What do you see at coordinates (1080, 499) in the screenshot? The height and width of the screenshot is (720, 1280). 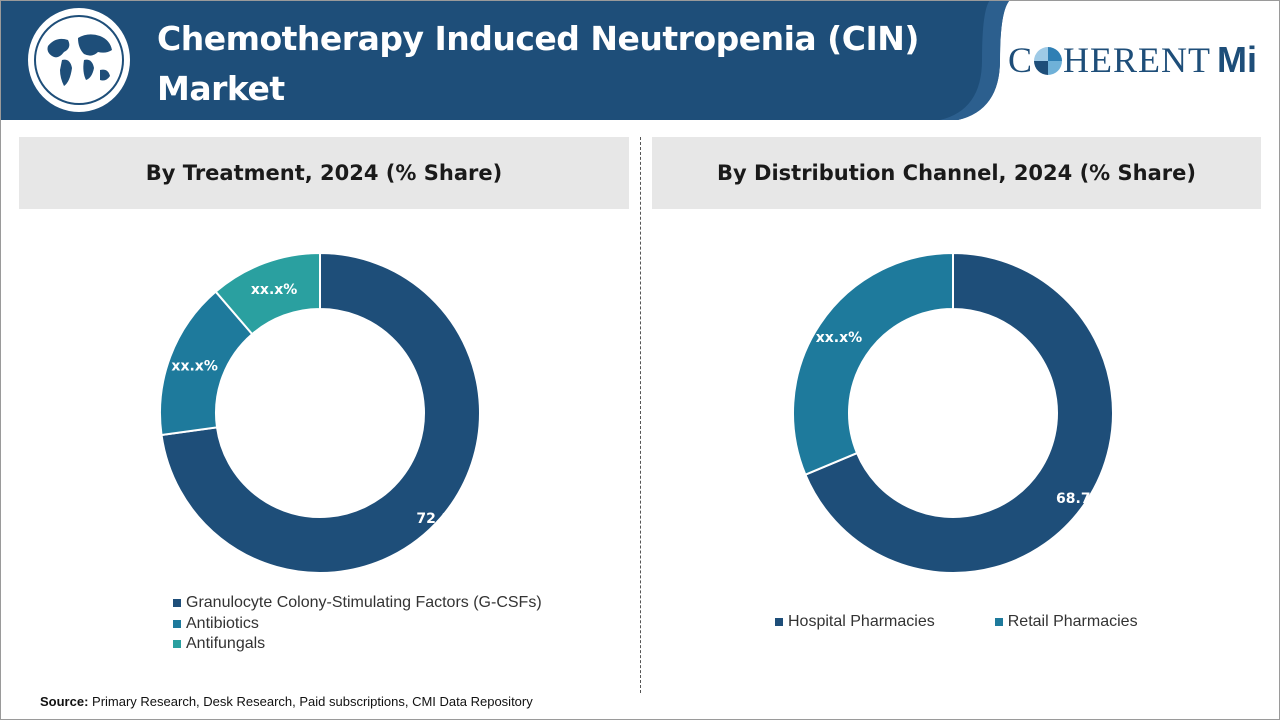 I see `data-label-0: 68.7%` at bounding box center [1080, 499].